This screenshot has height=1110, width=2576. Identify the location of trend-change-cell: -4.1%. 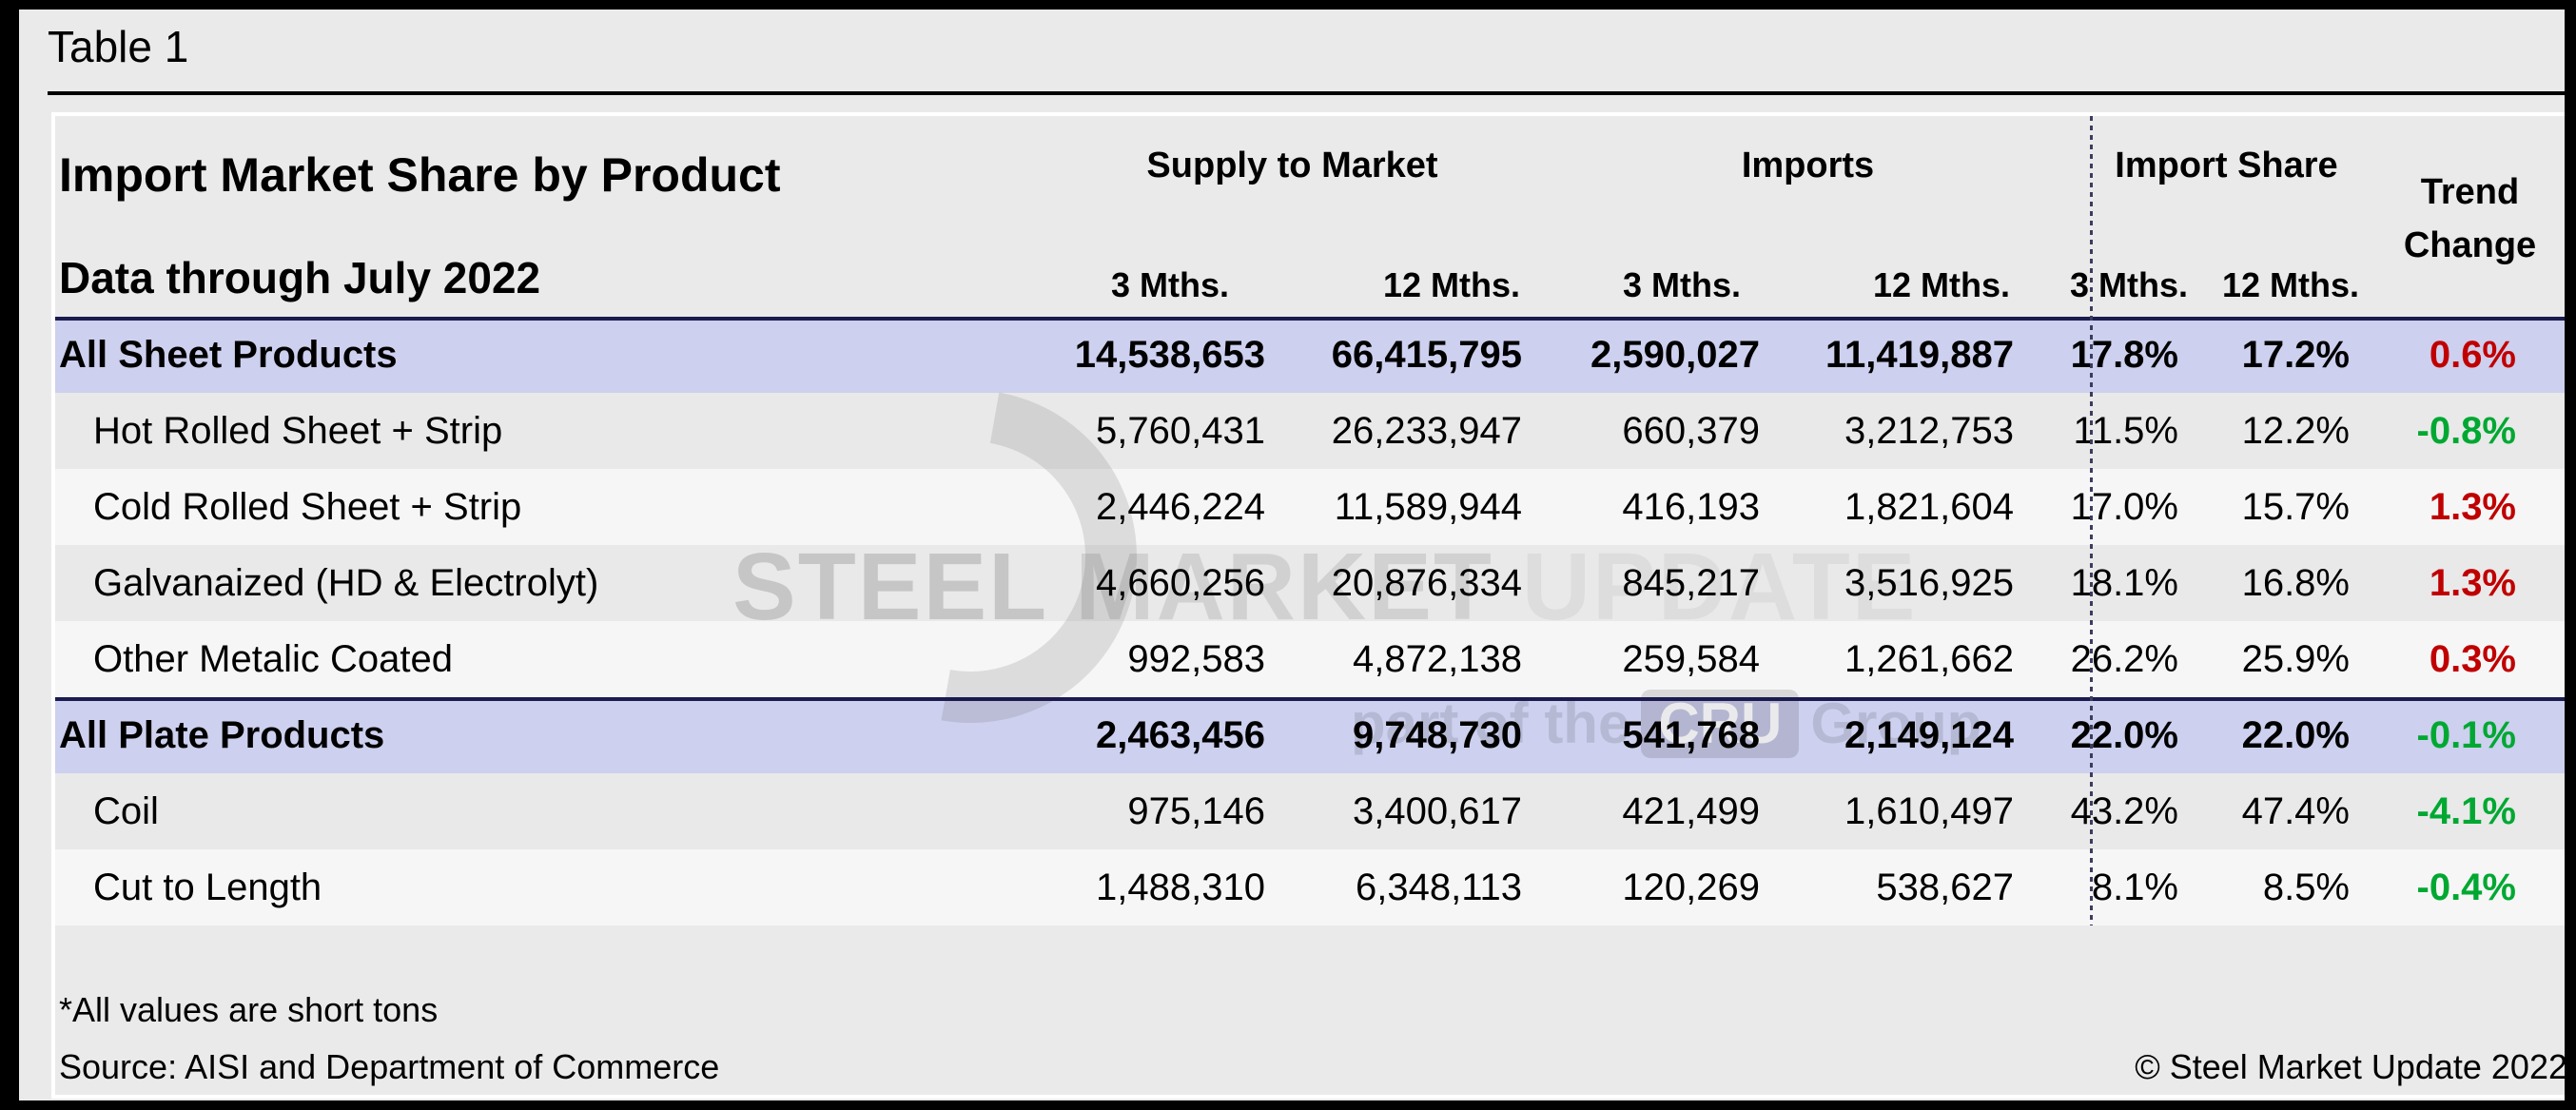
(2465, 811).